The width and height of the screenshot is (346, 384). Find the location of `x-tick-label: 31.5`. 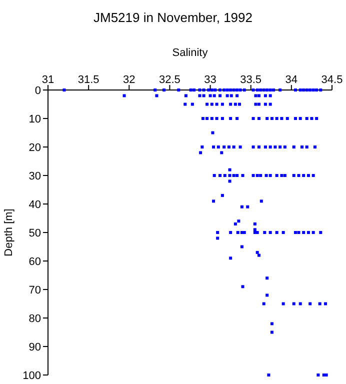

x-tick-label: 31.5 is located at coordinates (89, 80).